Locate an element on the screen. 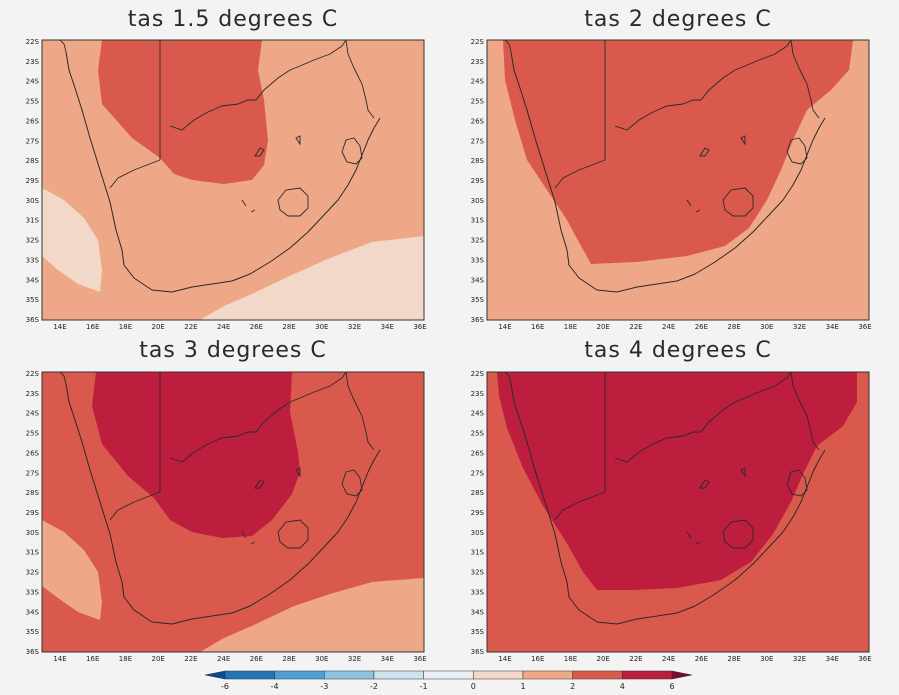 This screenshot has width=899, height=695. colorbar-label: 1 is located at coordinates (522, 686).